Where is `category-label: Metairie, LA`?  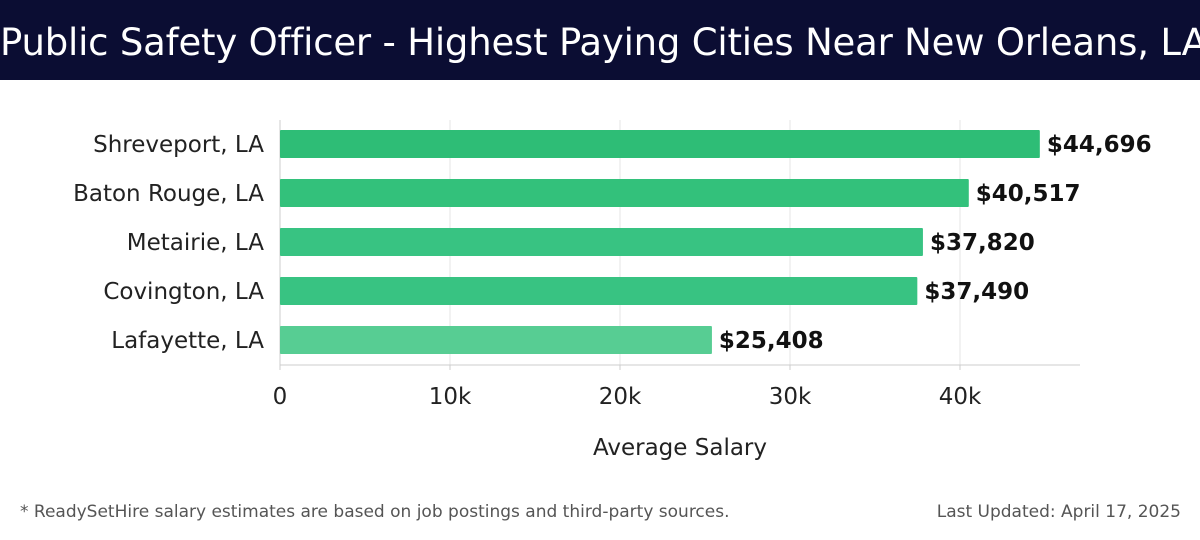 category-label: Metairie, LA is located at coordinates (195, 243).